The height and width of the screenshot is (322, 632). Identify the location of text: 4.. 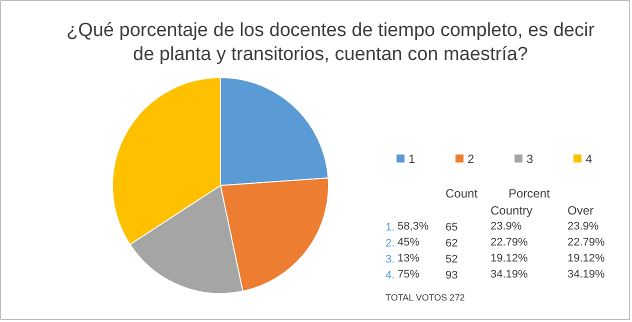
(390, 276).